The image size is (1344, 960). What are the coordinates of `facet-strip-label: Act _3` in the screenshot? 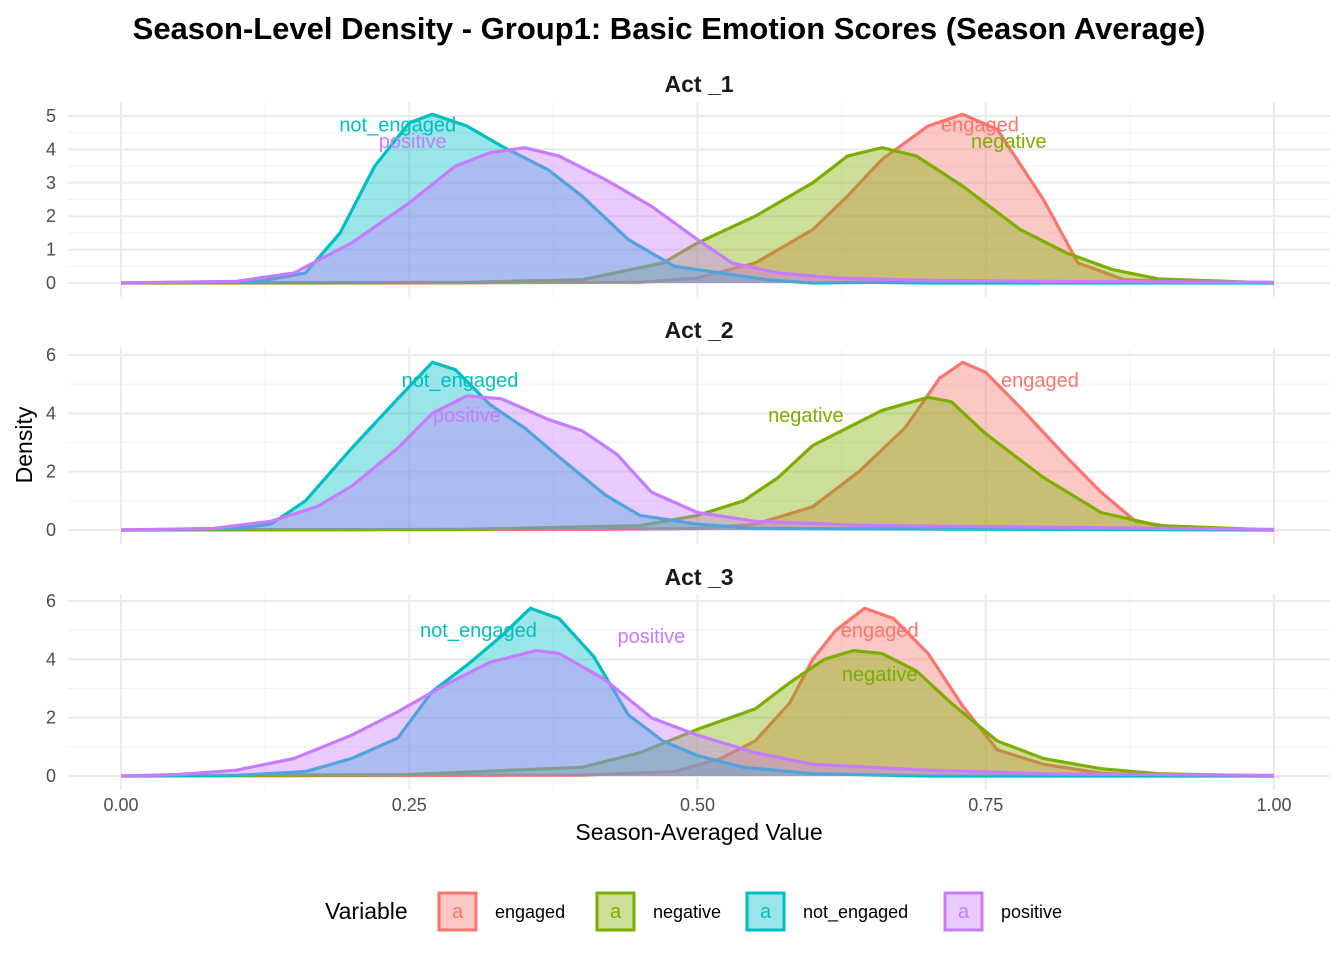 It's located at (698, 577).